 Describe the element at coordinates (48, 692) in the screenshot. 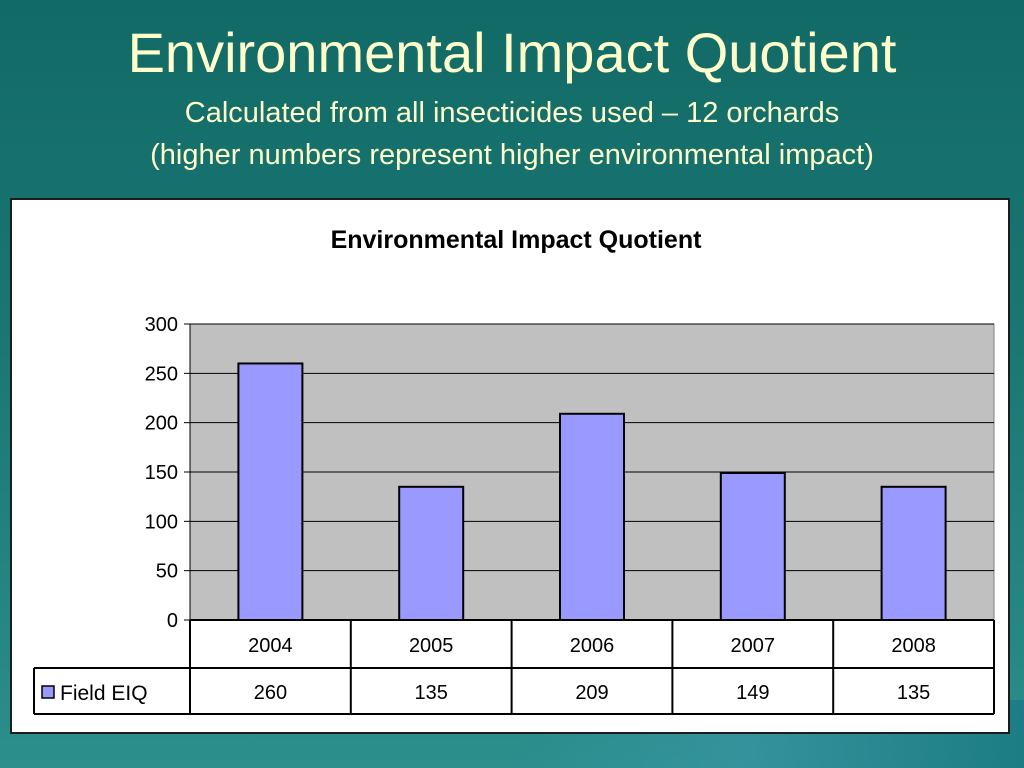

I see `legend-swatch` at that location.